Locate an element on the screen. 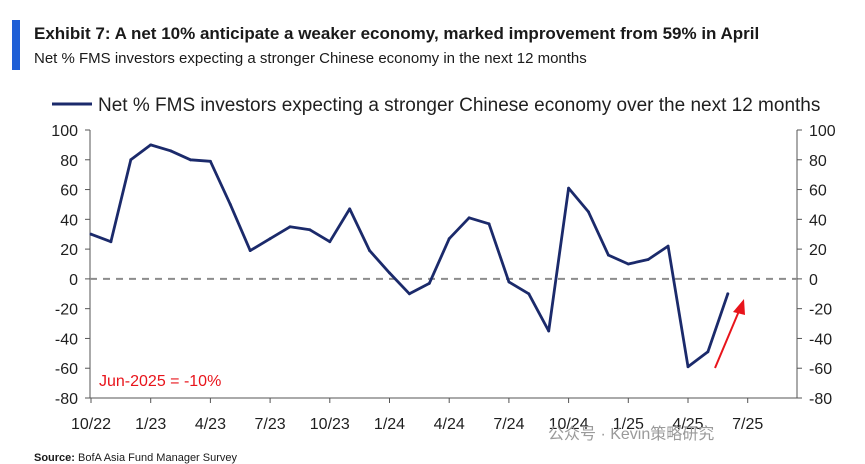 Image resolution: width=865 pixels, height=464 pixels. y-tick-label-right: 80 is located at coordinates (818, 161).